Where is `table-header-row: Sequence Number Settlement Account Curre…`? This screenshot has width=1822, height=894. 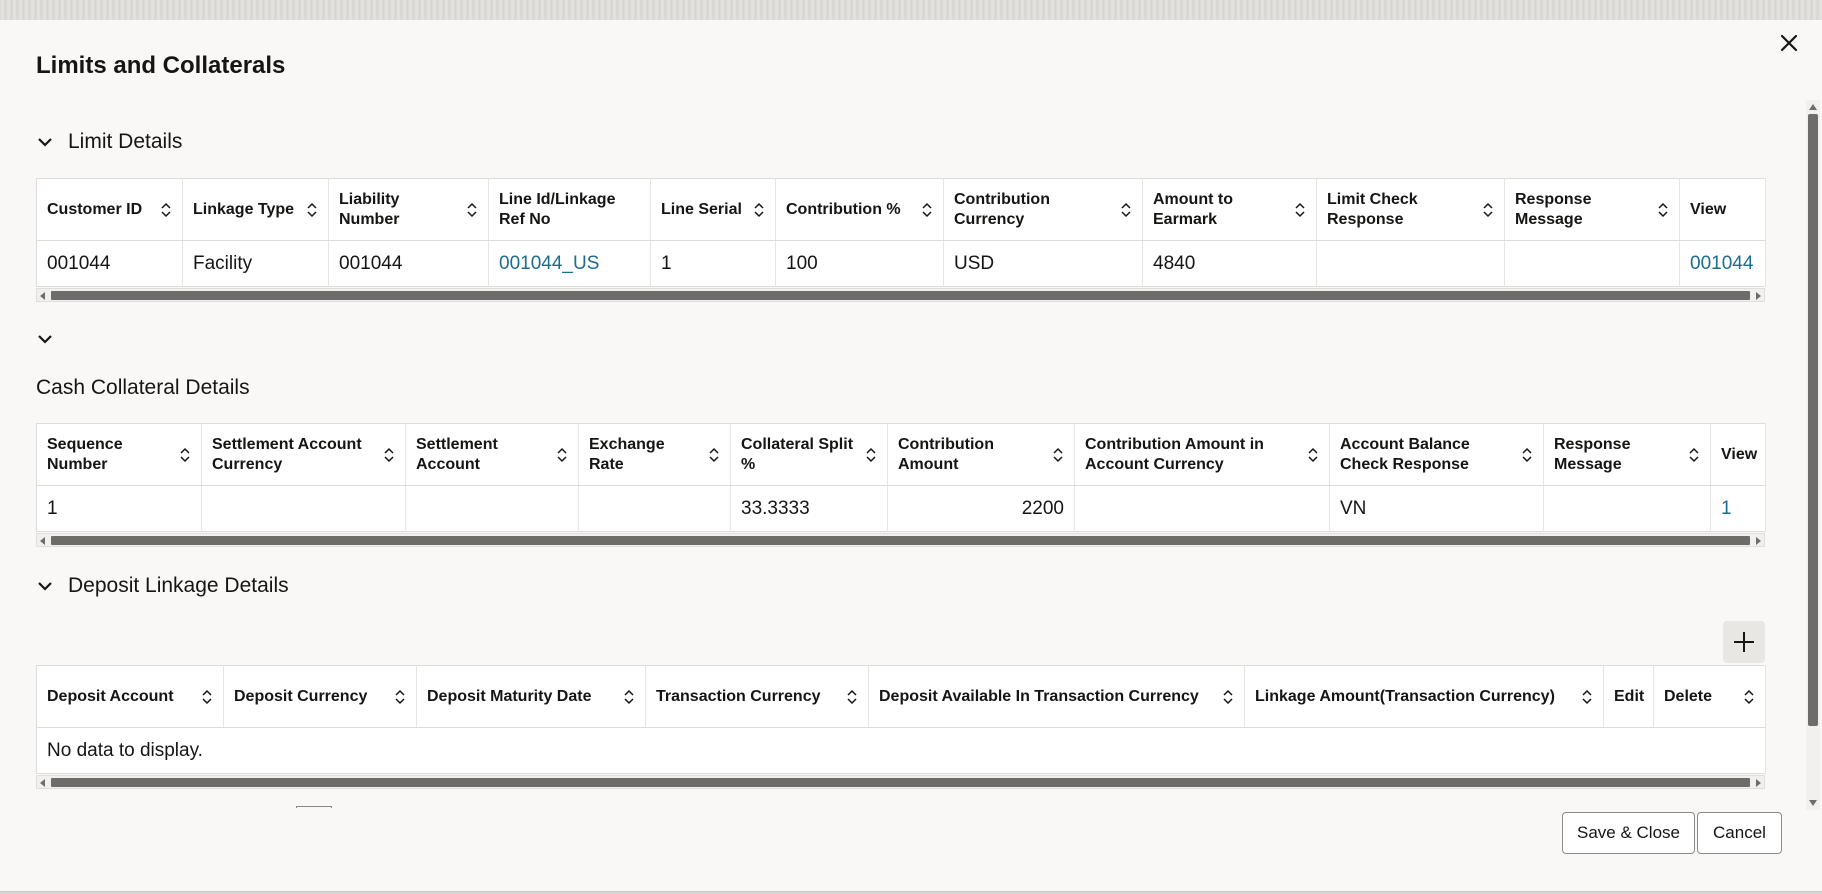 table-header-row: Sequence Number Settlement Account Curre… is located at coordinates (901, 454).